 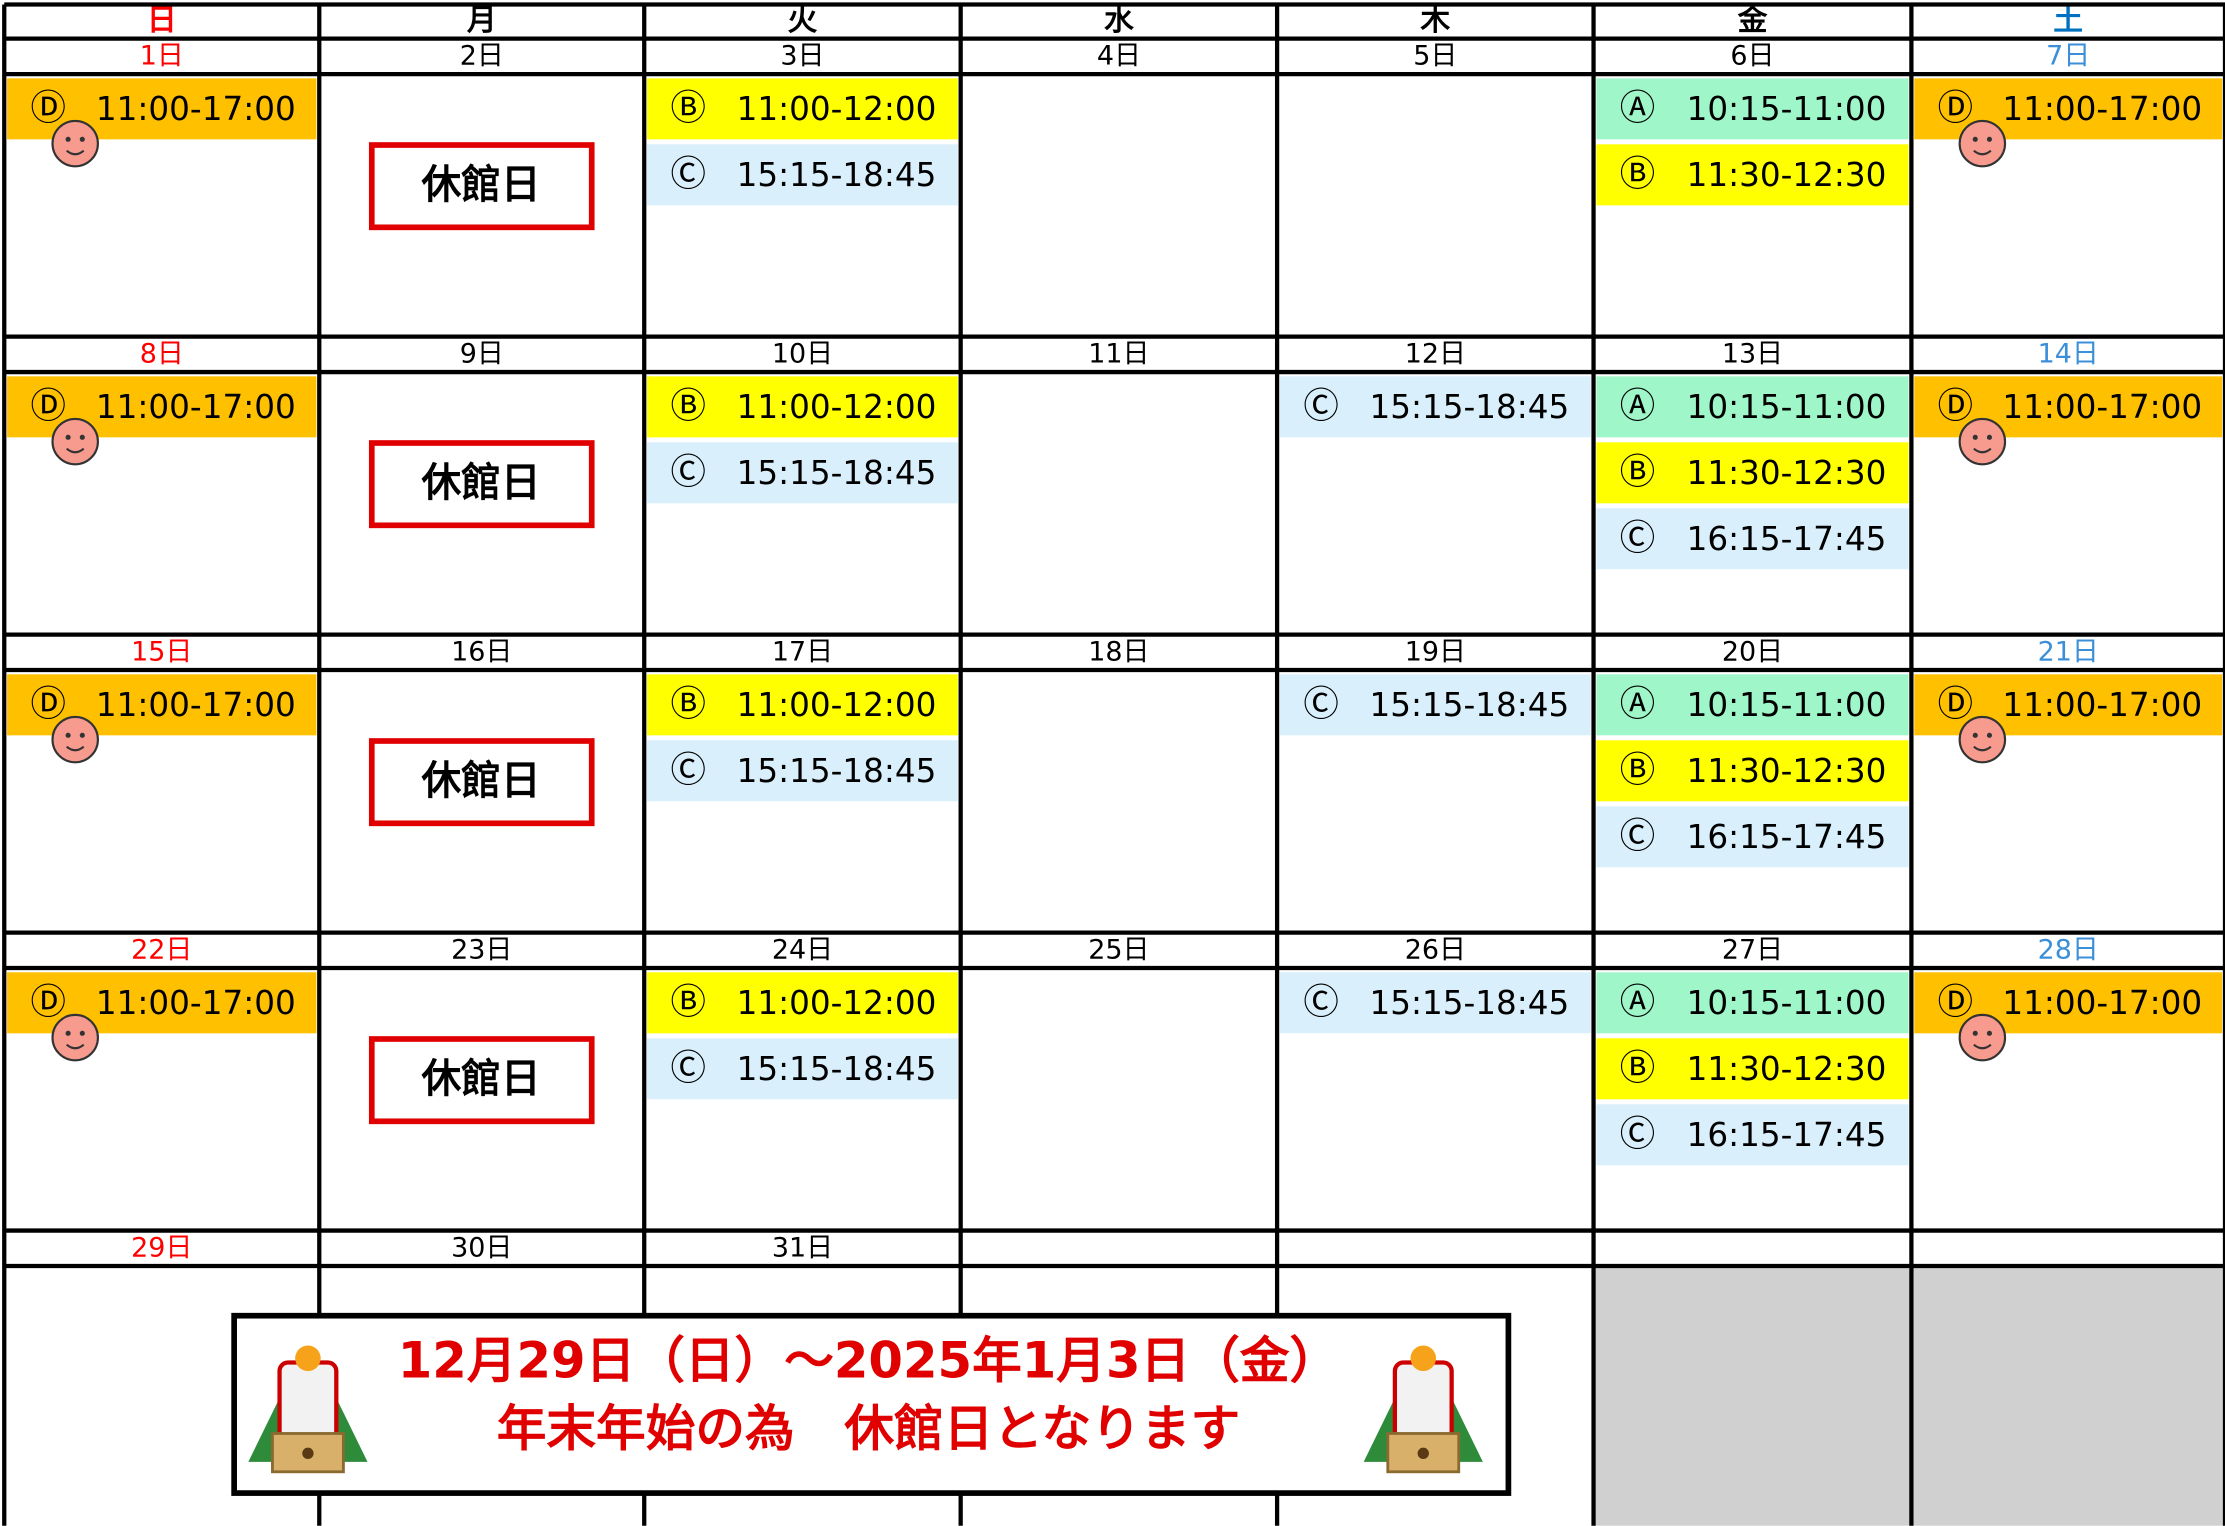 I want to click on date-label: 9日, so click(x=482, y=354).